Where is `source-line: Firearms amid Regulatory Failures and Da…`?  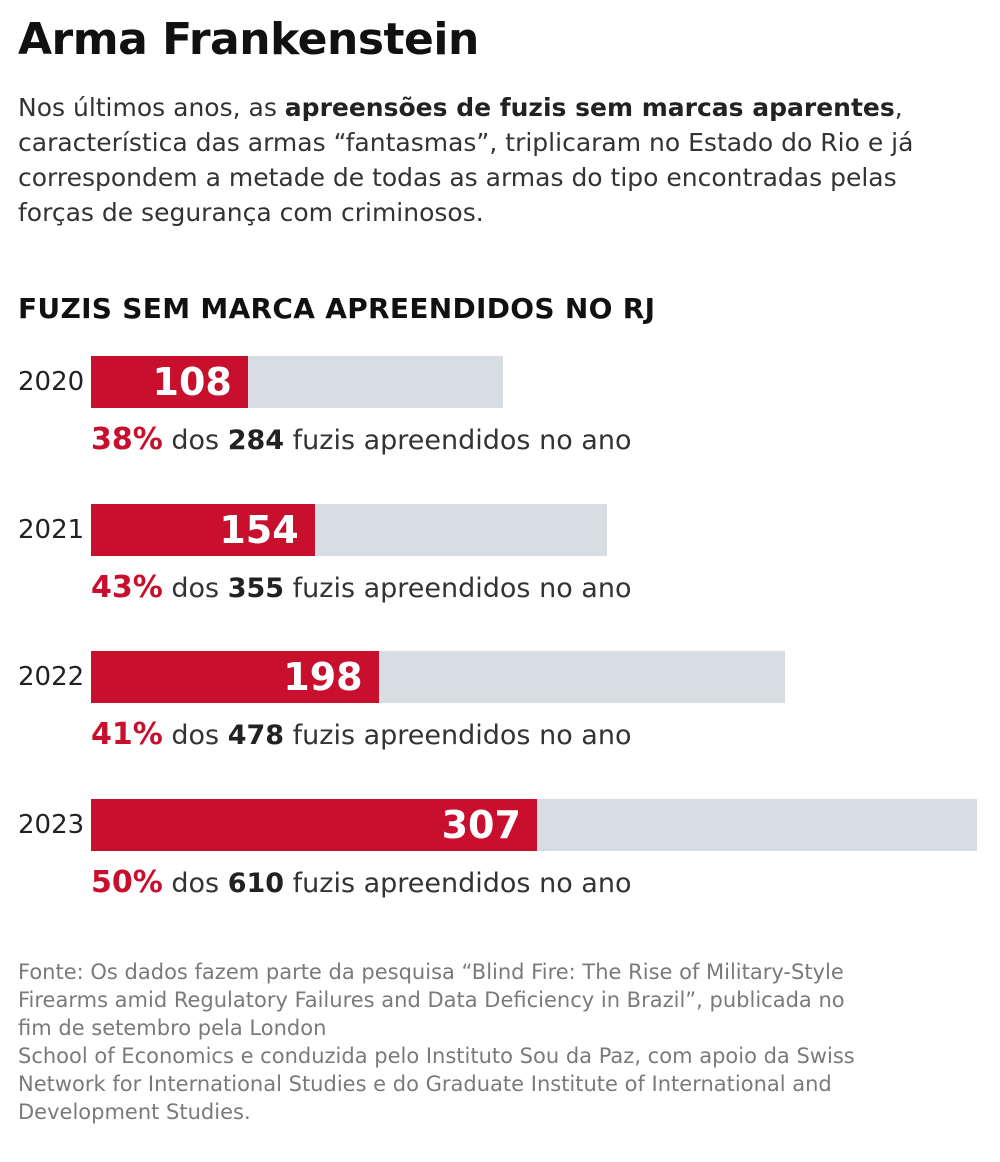
source-line: Firearms amid Regulatory Failures and Da… is located at coordinates (431, 1000).